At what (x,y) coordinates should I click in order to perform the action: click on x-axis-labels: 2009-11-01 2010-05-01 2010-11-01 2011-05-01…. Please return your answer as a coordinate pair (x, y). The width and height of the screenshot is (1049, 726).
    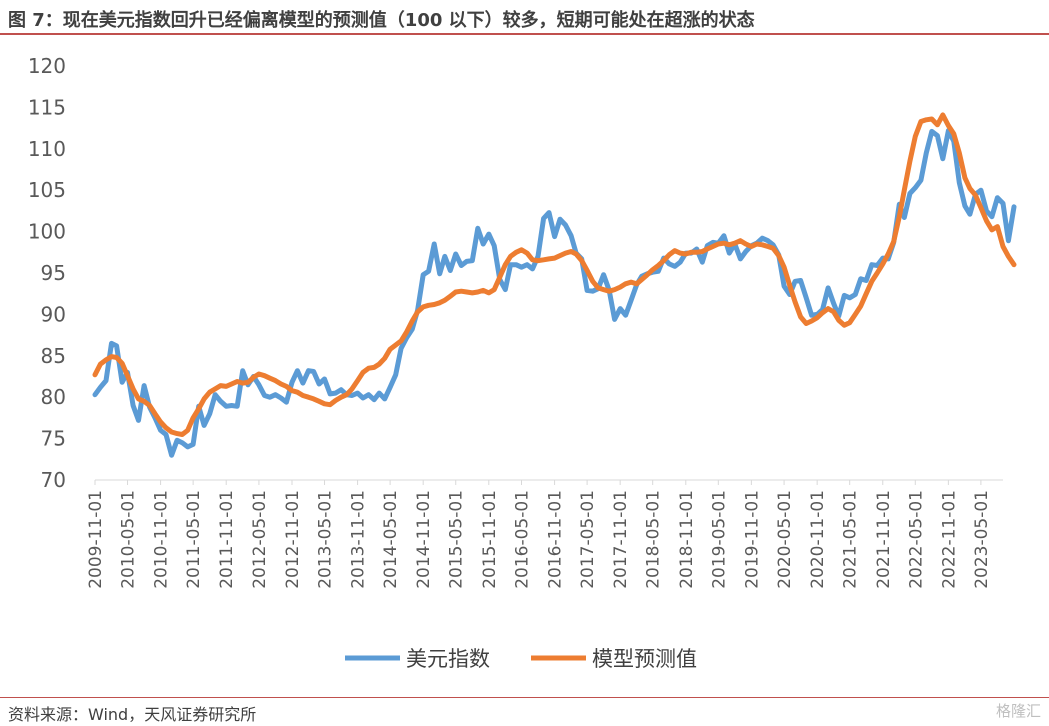
    Looking at the image, I should click on (539, 539).